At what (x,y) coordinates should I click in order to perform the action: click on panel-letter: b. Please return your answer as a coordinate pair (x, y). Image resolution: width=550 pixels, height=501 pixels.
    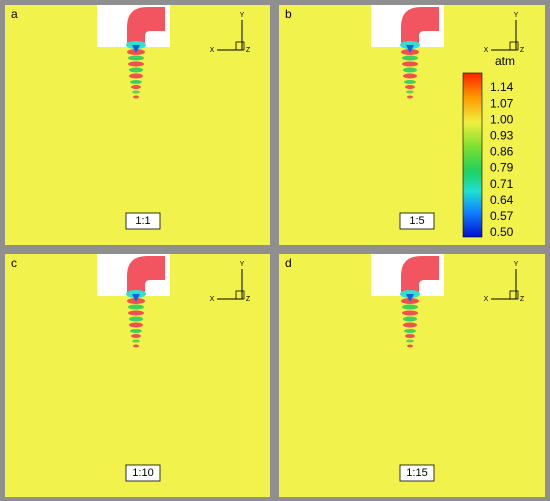
    Looking at the image, I should click on (288, 14).